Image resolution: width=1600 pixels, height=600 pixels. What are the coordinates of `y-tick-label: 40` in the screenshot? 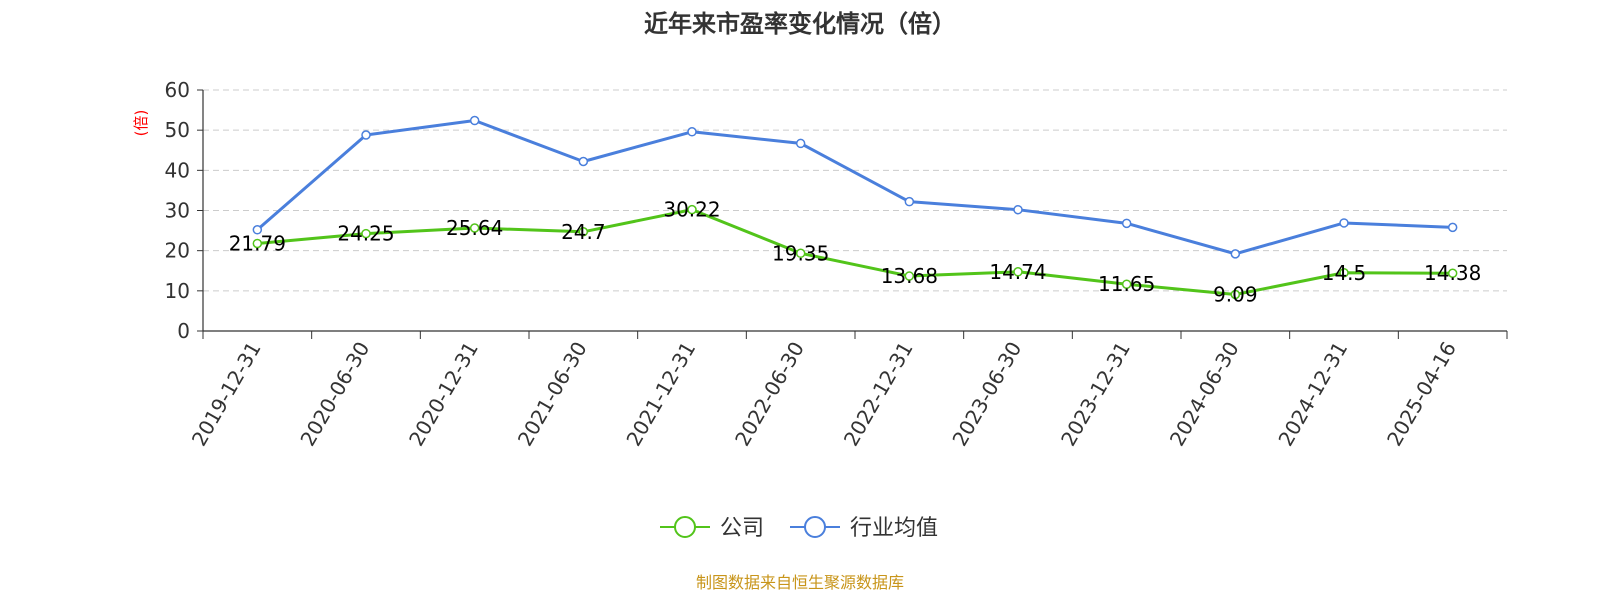 It's located at (177, 170).